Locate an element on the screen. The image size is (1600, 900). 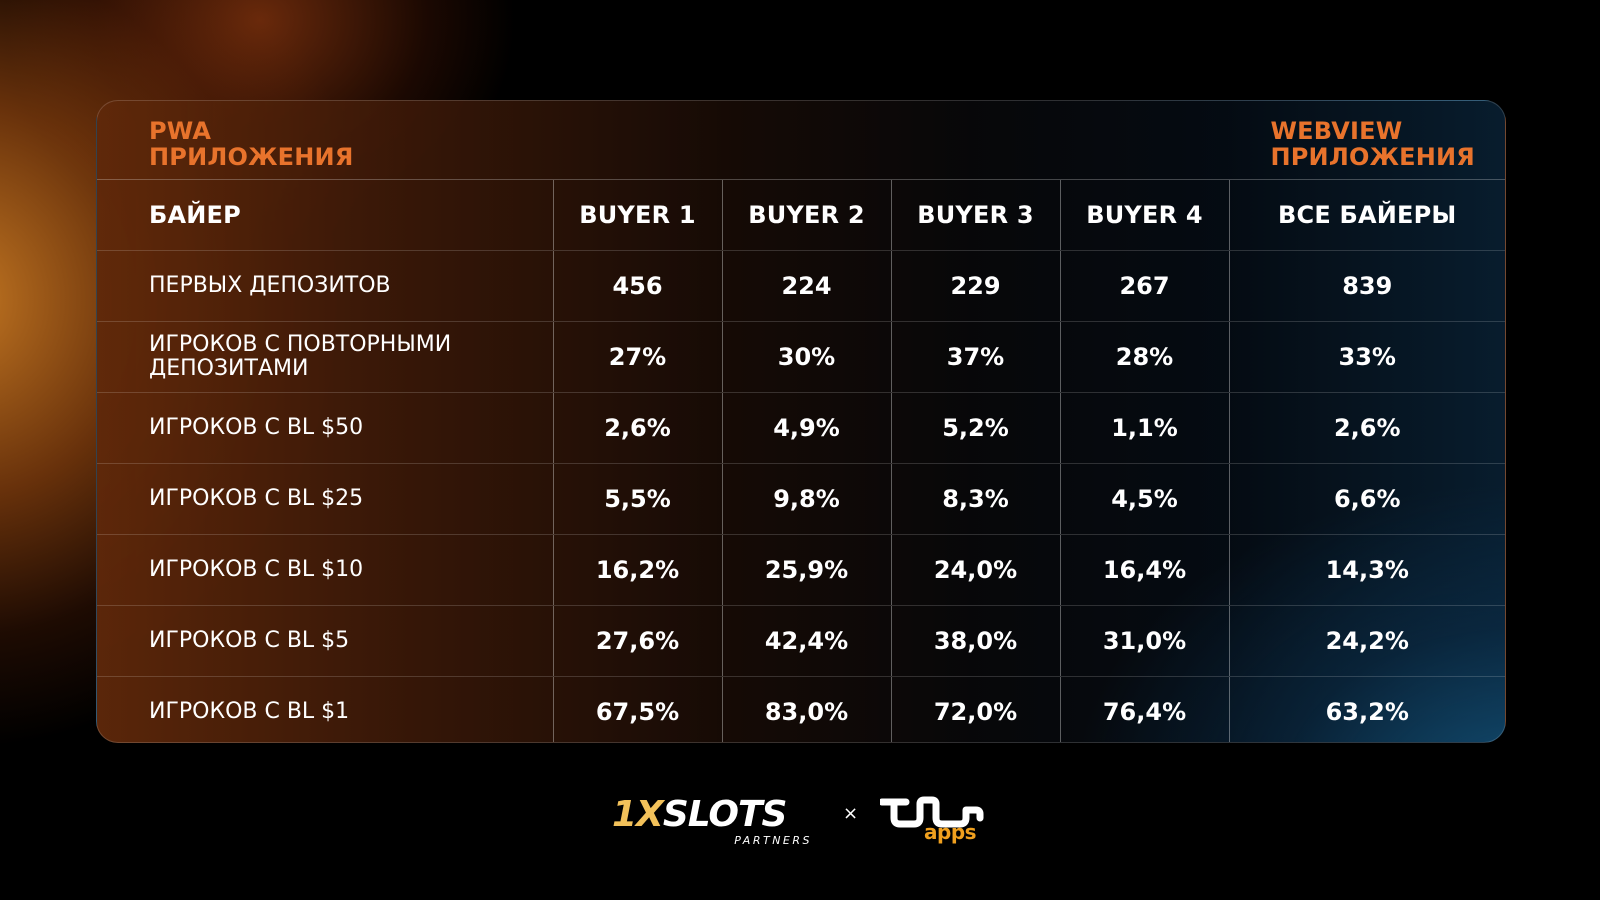
table-cell: 24,0% is located at coordinates (975, 570).